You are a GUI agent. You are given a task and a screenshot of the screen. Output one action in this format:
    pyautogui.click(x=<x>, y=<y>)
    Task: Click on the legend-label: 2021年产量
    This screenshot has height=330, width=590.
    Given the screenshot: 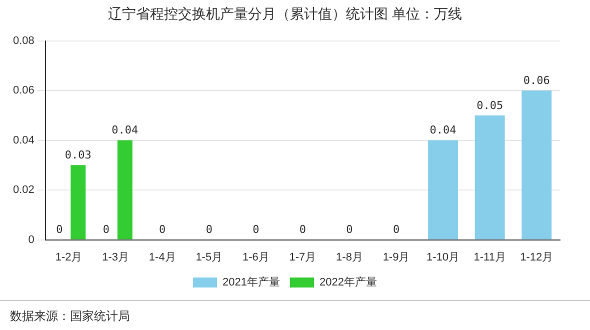 What is the action you would take?
    pyautogui.click(x=251, y=282)
    